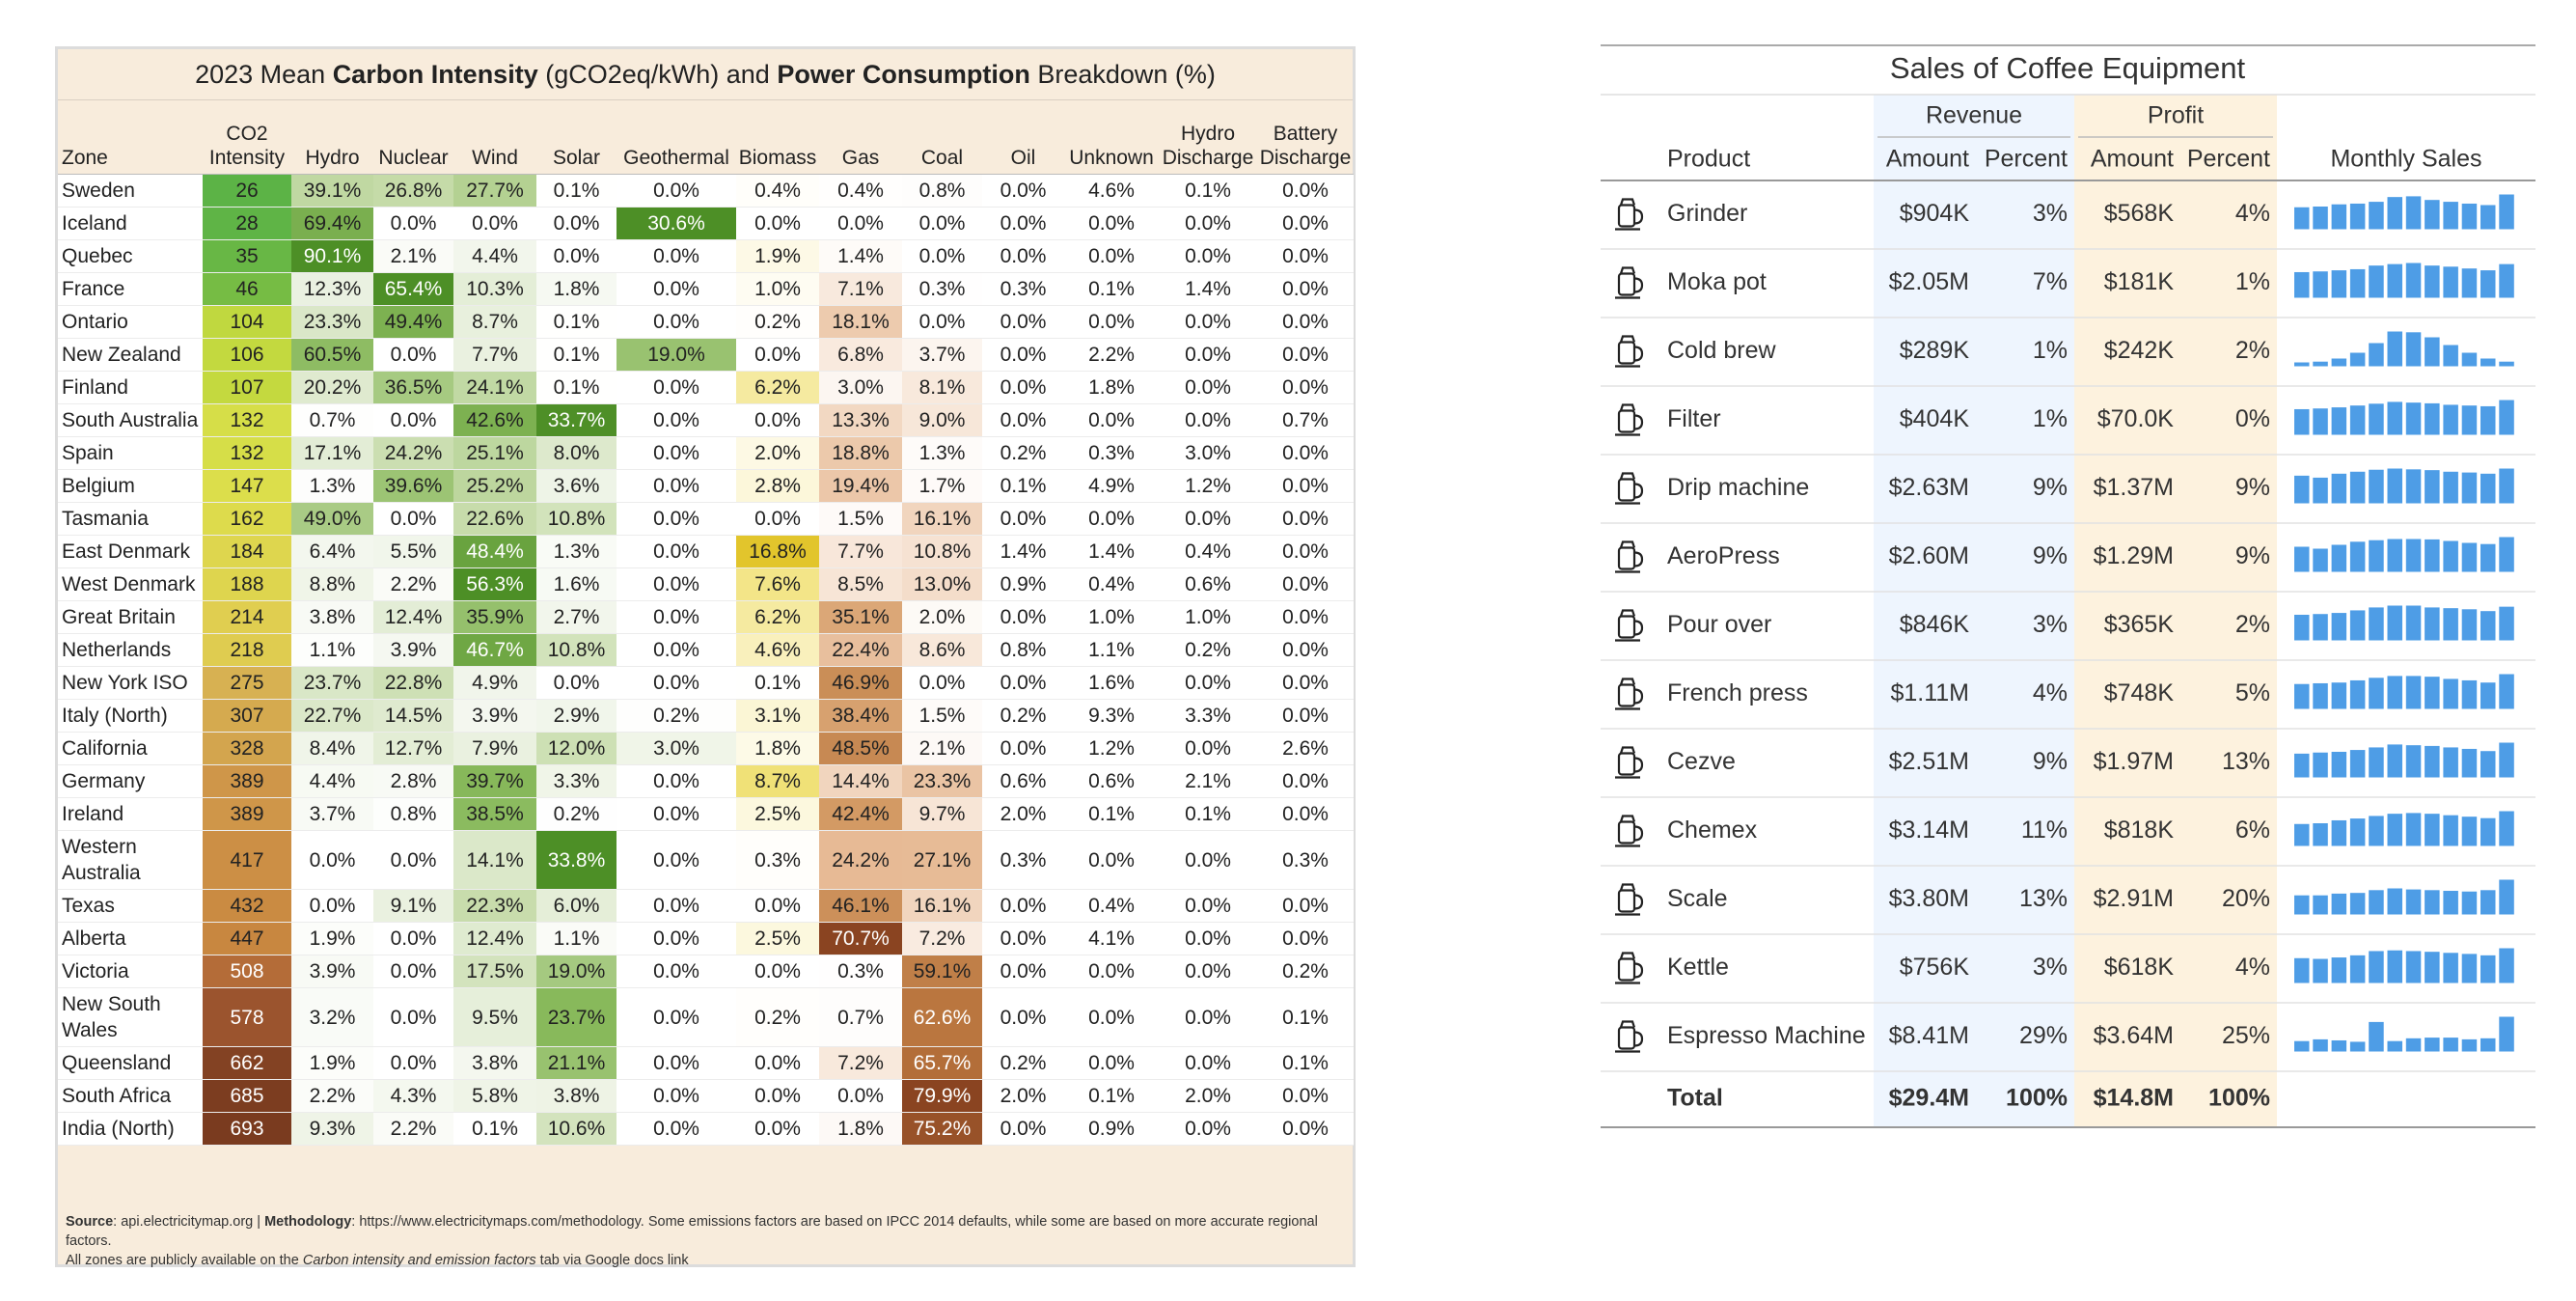  What do you see at coordinates (1709, 160) in the screenshot?
I see `column-header: Product` at bounding box center [1709, 160].